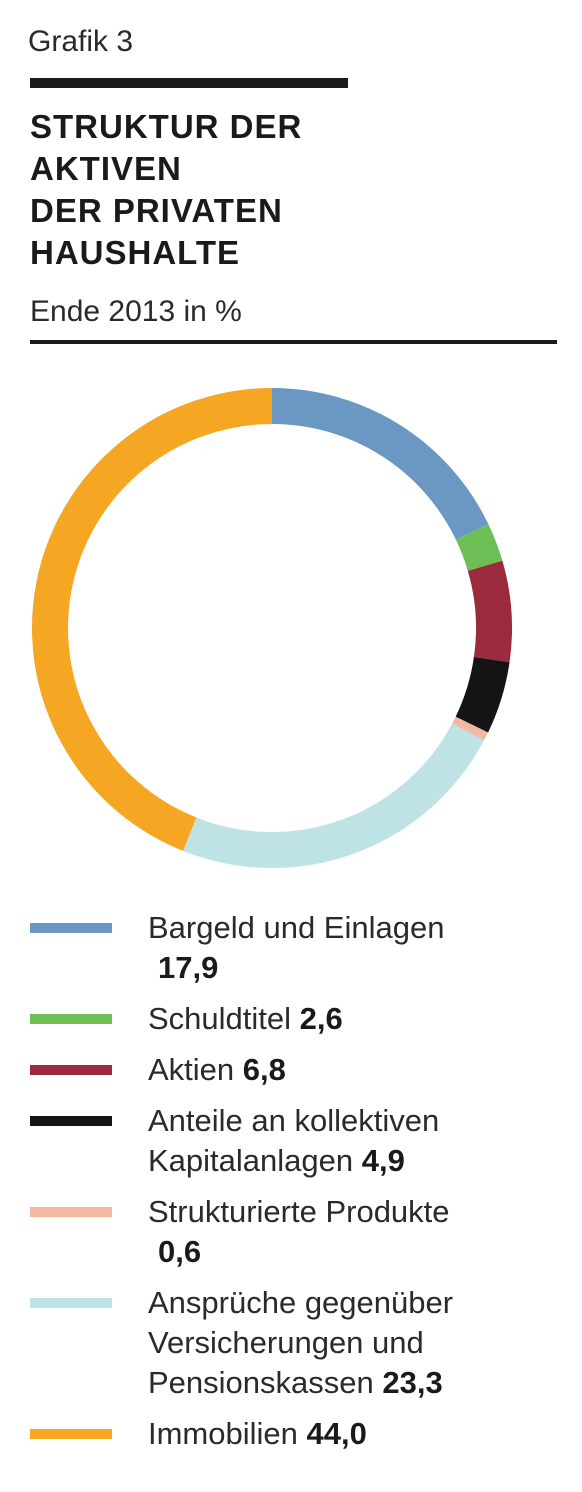 The height and width of the screenshot is (1492, 582). I want to click on legend-label: Aktien 6,8, so click(353, 1070).